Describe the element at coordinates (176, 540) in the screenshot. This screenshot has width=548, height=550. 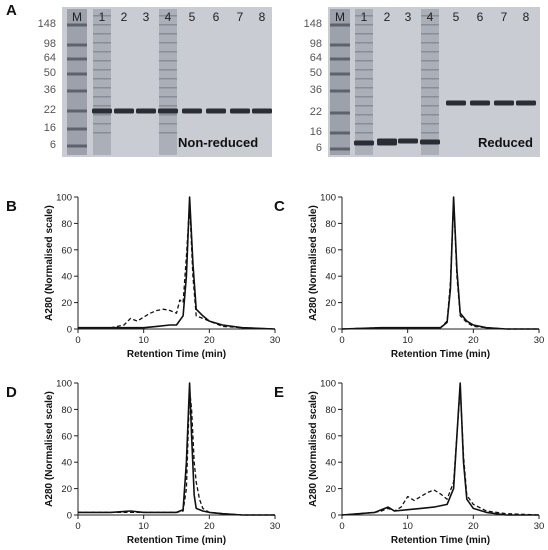
I see `x-axis-label: Retention Time (min)` at that location.